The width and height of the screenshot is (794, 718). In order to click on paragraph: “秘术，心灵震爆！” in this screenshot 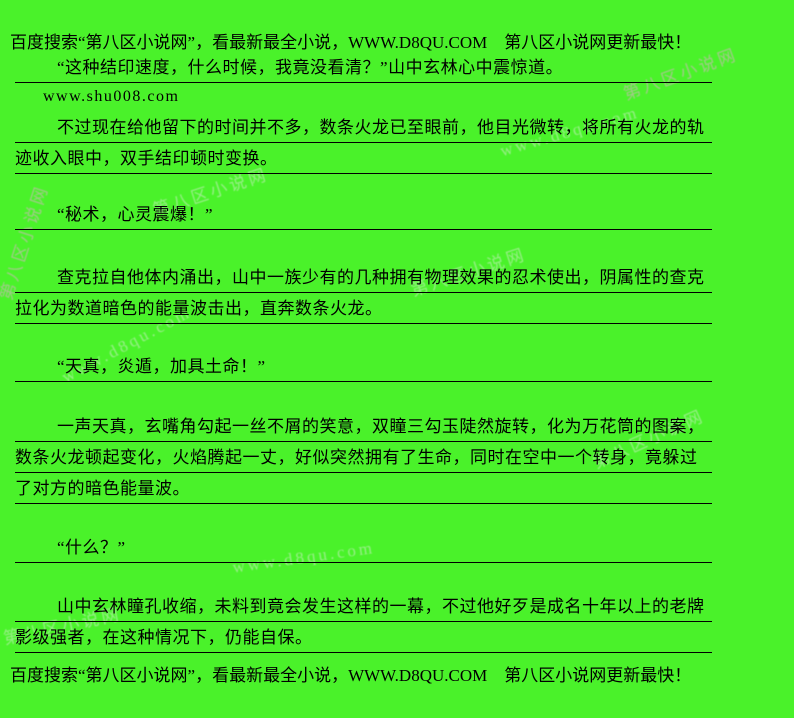, I will do `click(363, 214)`.